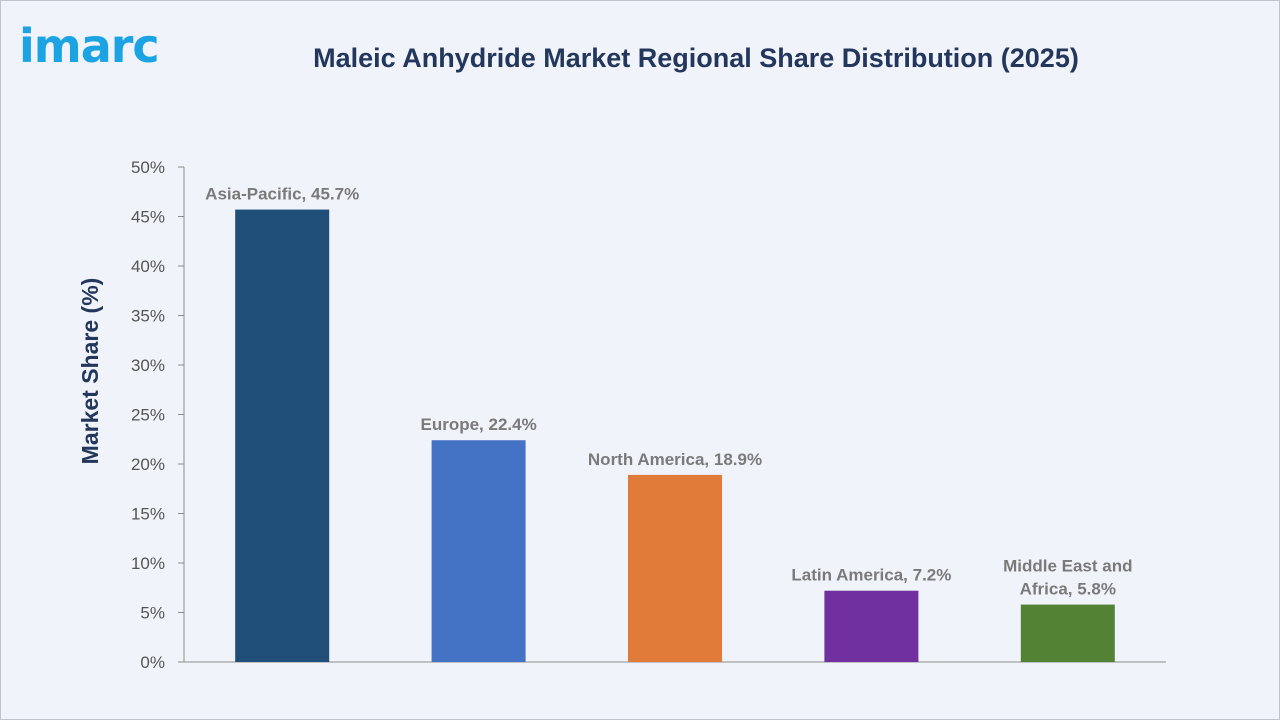 Image resolution: width=1280 pixels, height=720 pixels. What do you see at coordinates (152, 613) in the screenshot?
I see `y-tick-label: 5%` at bounding box center [152, 613].